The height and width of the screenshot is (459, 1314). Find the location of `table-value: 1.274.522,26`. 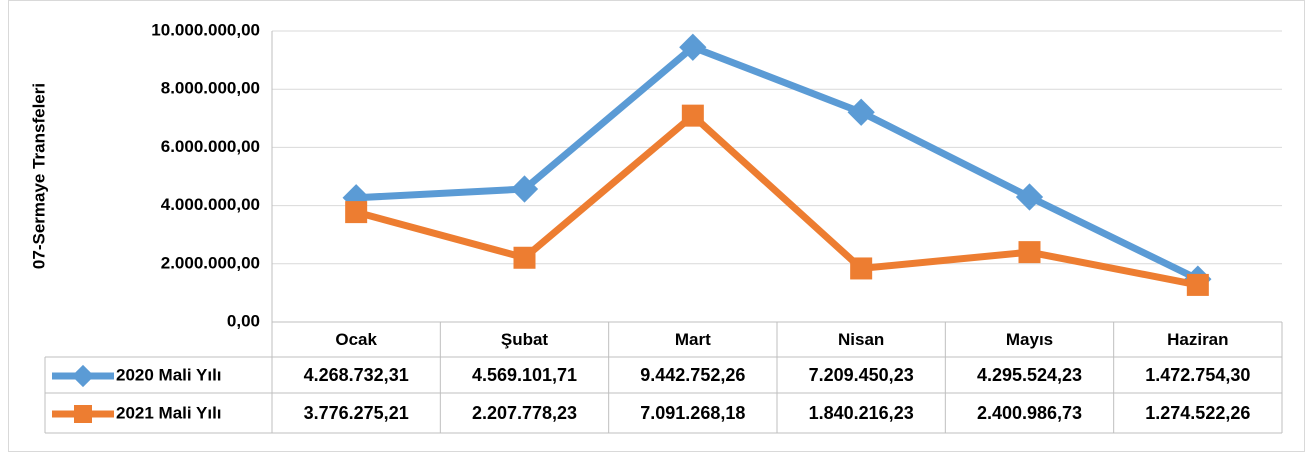

table-value: 1.274.522,26 is located at coordinates (1197, 413).